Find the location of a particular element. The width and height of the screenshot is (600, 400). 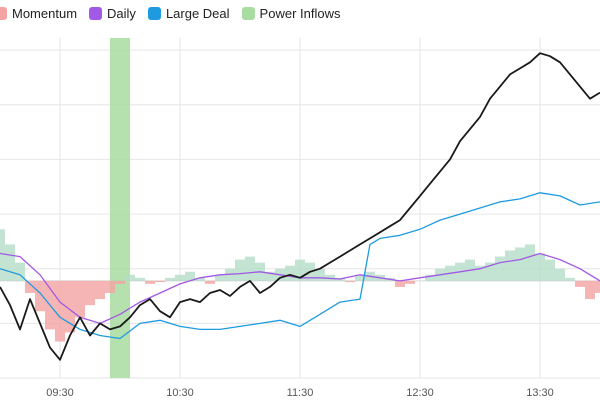

x-tick-label: 10:30 is located at coordinates (180, 393).